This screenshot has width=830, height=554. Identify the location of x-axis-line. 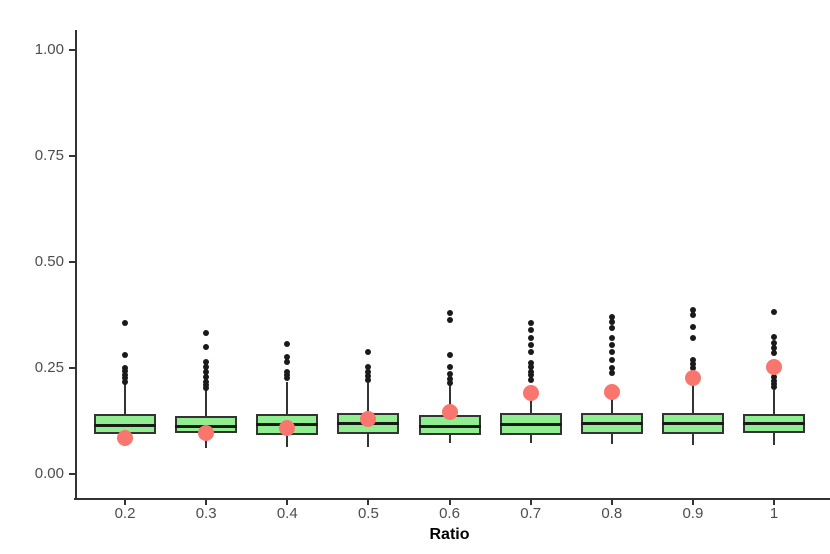
(452, 499).